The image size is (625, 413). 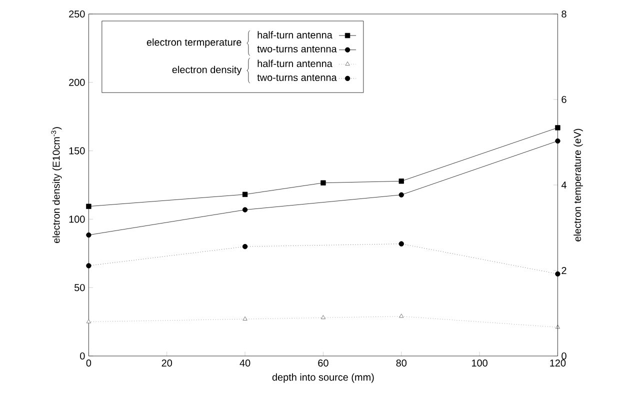 What do you see at coordinates (558, 363) in the screenshot?
I see `x-tick-label: 120` at bounding box center [558, 363].